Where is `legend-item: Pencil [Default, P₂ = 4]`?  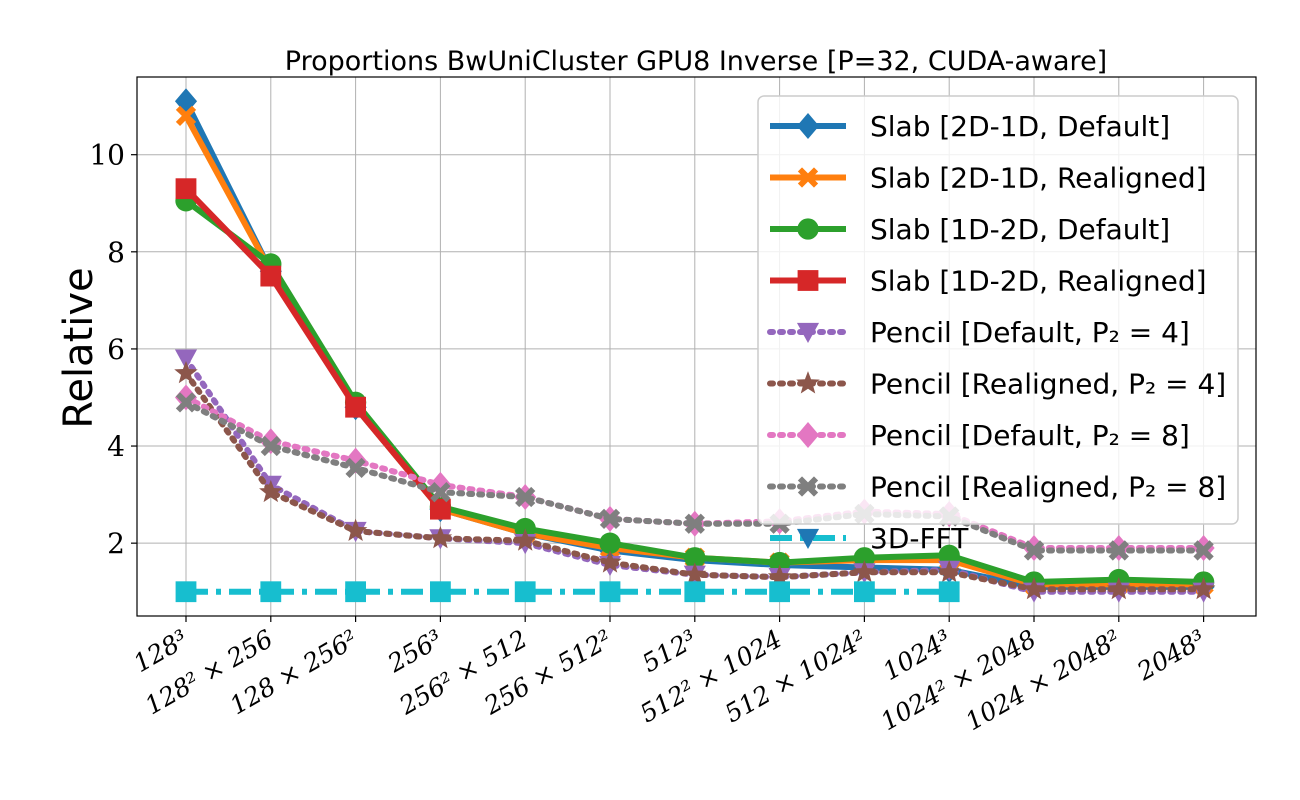 legend-item: Pencil [Default, P₂ = 4] is located at coordinates (978, 332).